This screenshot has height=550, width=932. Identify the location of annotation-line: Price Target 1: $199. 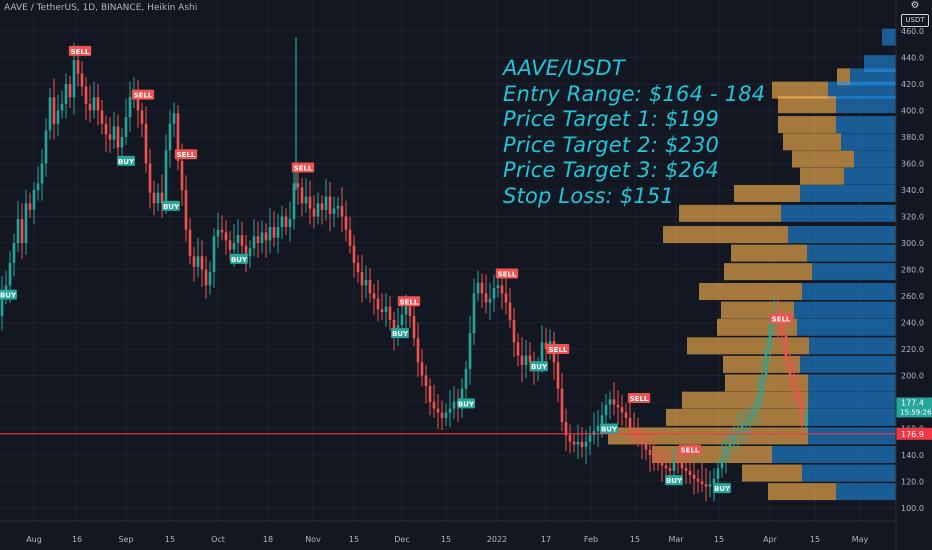
(611, 119).